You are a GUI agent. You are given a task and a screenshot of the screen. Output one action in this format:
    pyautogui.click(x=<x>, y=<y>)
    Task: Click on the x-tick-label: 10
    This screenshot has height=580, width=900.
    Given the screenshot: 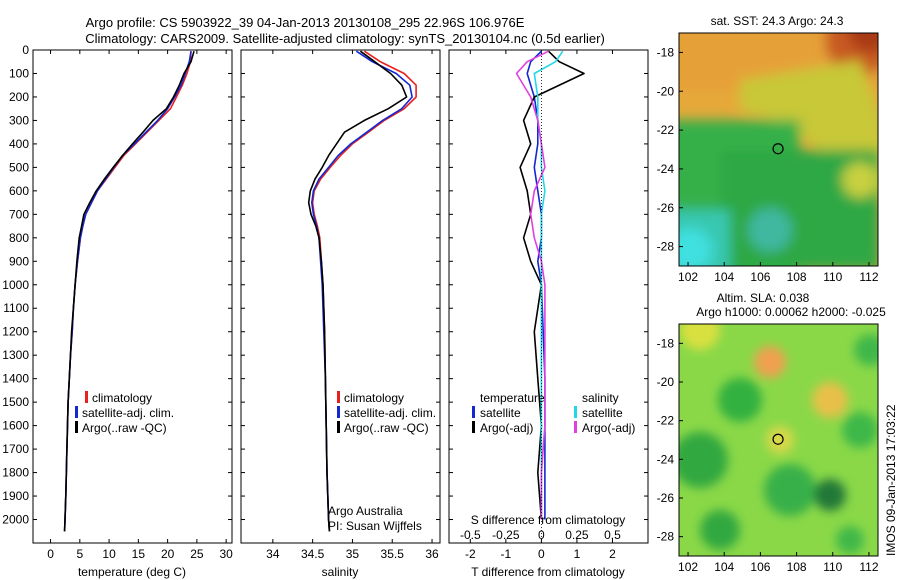 What is the action you would take?
    pyautogui.click(x=109, y=554)
    